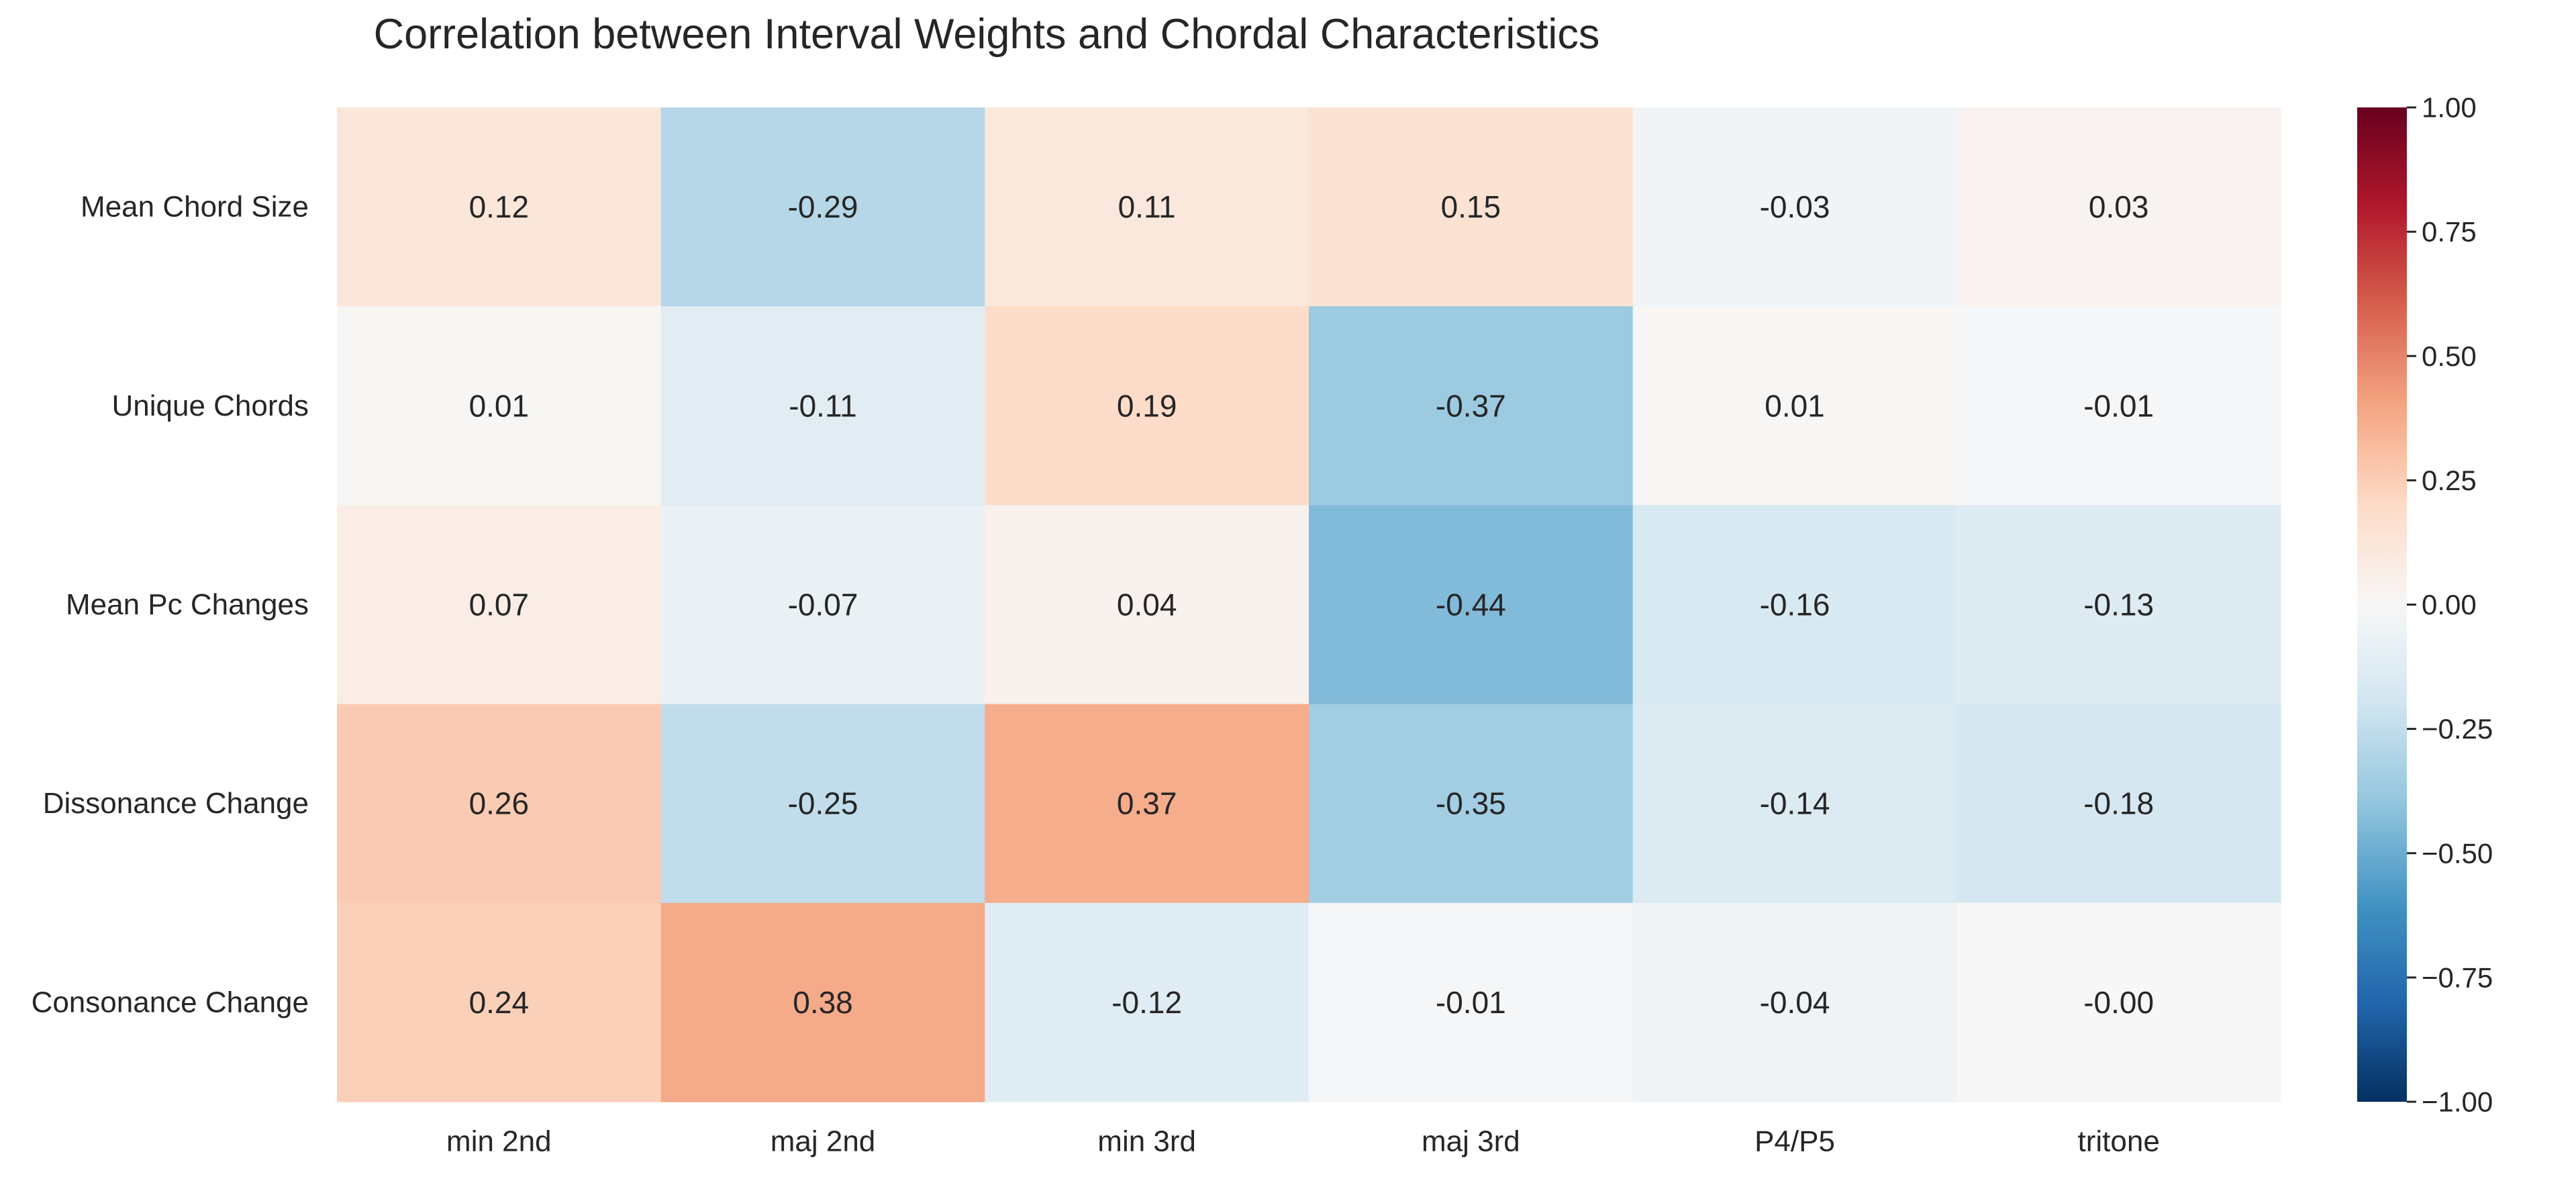 The image size is (2576, 1181). Describe the element at coordinates (1303, 1141) in the screenshot. I see `x-axis-labels: min 2nd maj 2nd min 3rd maj 3rd P4/P5 tritone` at that location.